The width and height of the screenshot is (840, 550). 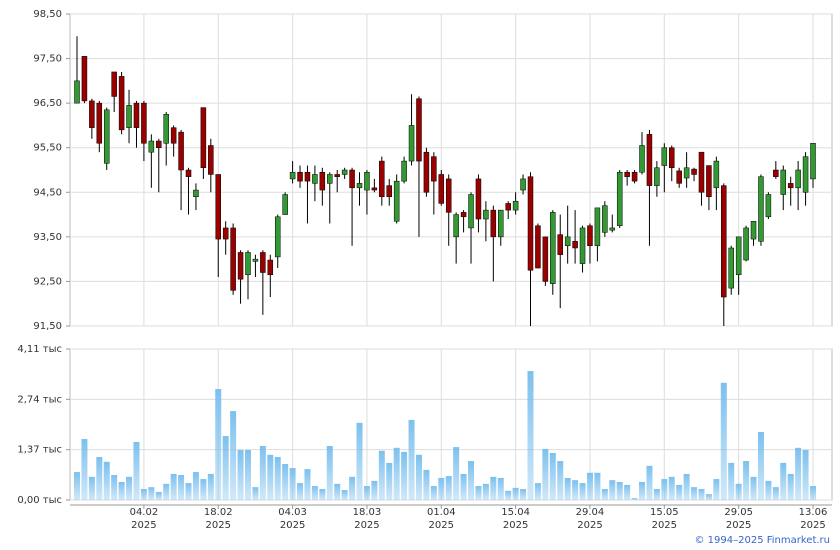 What do you see at coordinates (515, 519) in the screenshot?
I see `x-tick-label: 15.04 2025` at bounding box center [515, 519].